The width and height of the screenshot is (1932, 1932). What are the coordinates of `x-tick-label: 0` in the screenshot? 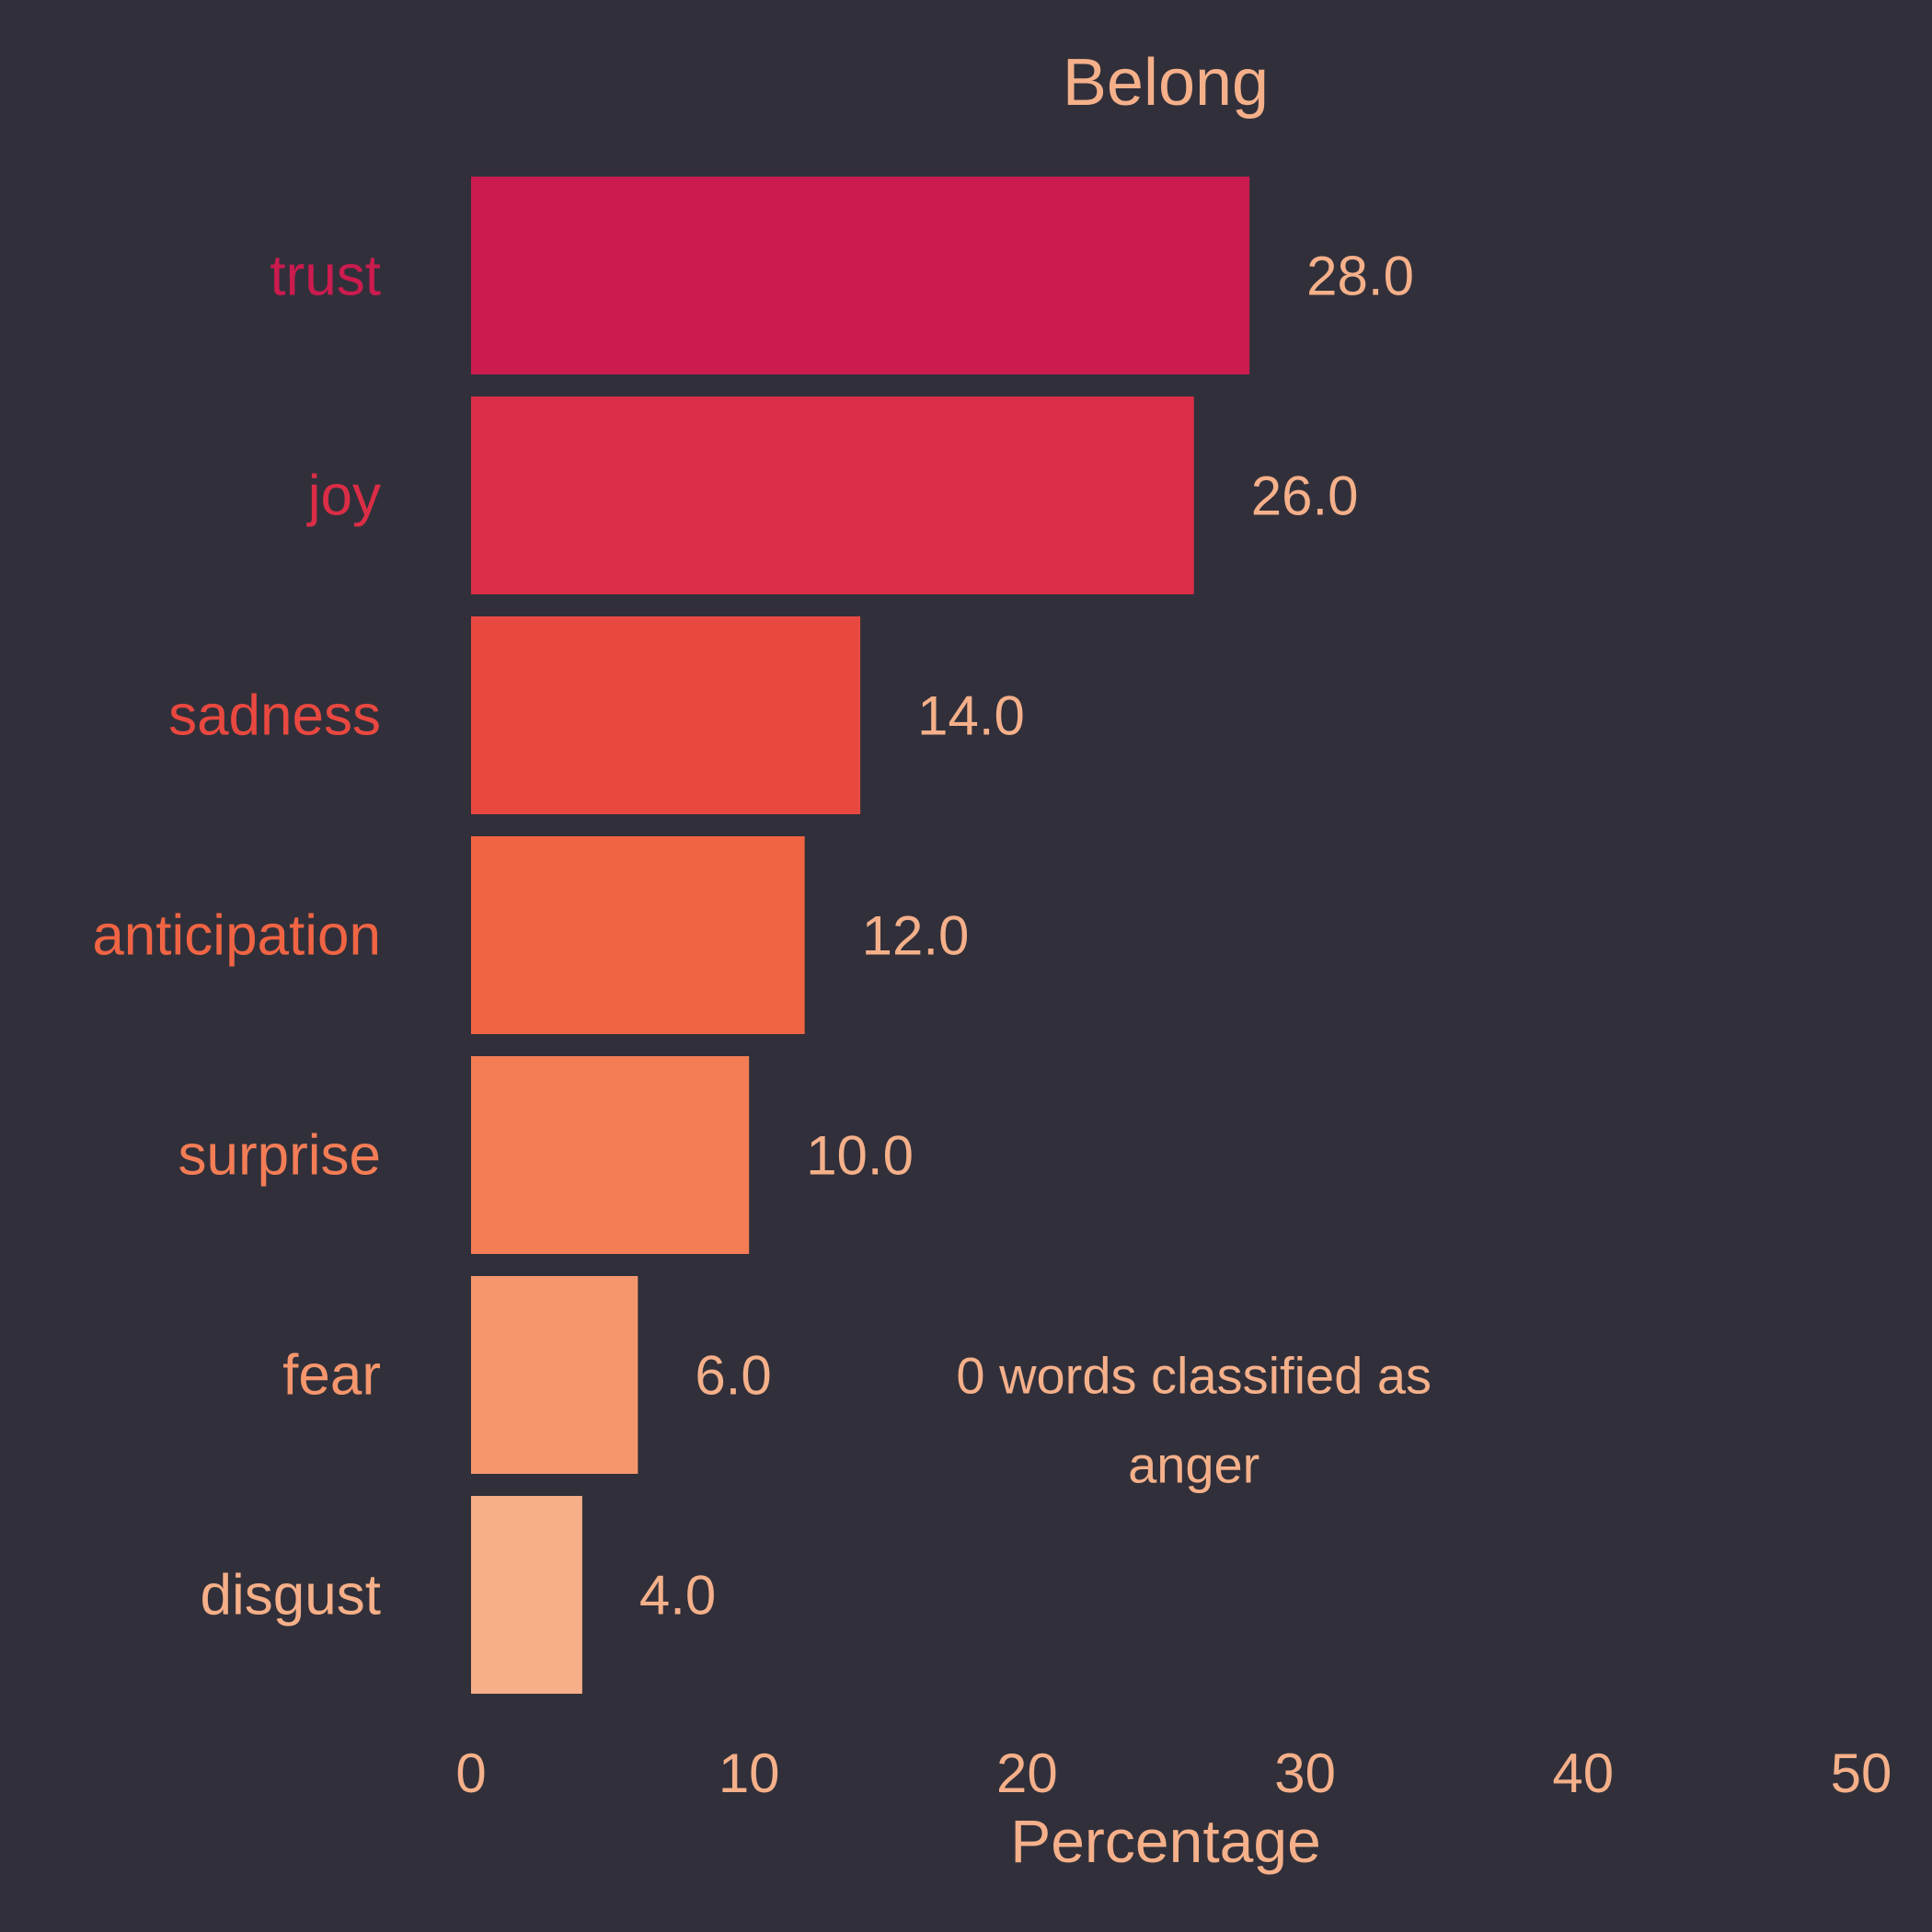 It's located at (470, 1773).